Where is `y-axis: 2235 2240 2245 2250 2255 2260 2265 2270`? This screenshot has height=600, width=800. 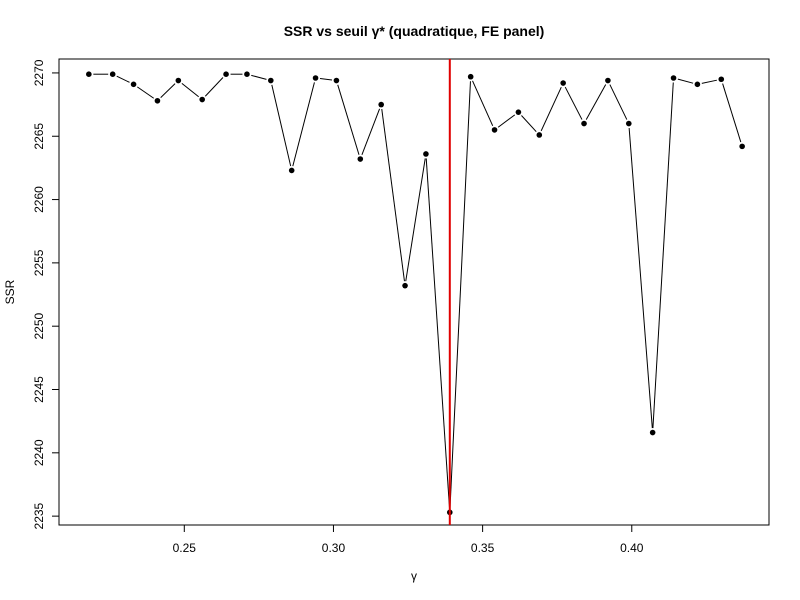
y-axis: 2235 2240 2245 2250 2255 2260 2265 2270 is located at coordinates (45, 294).